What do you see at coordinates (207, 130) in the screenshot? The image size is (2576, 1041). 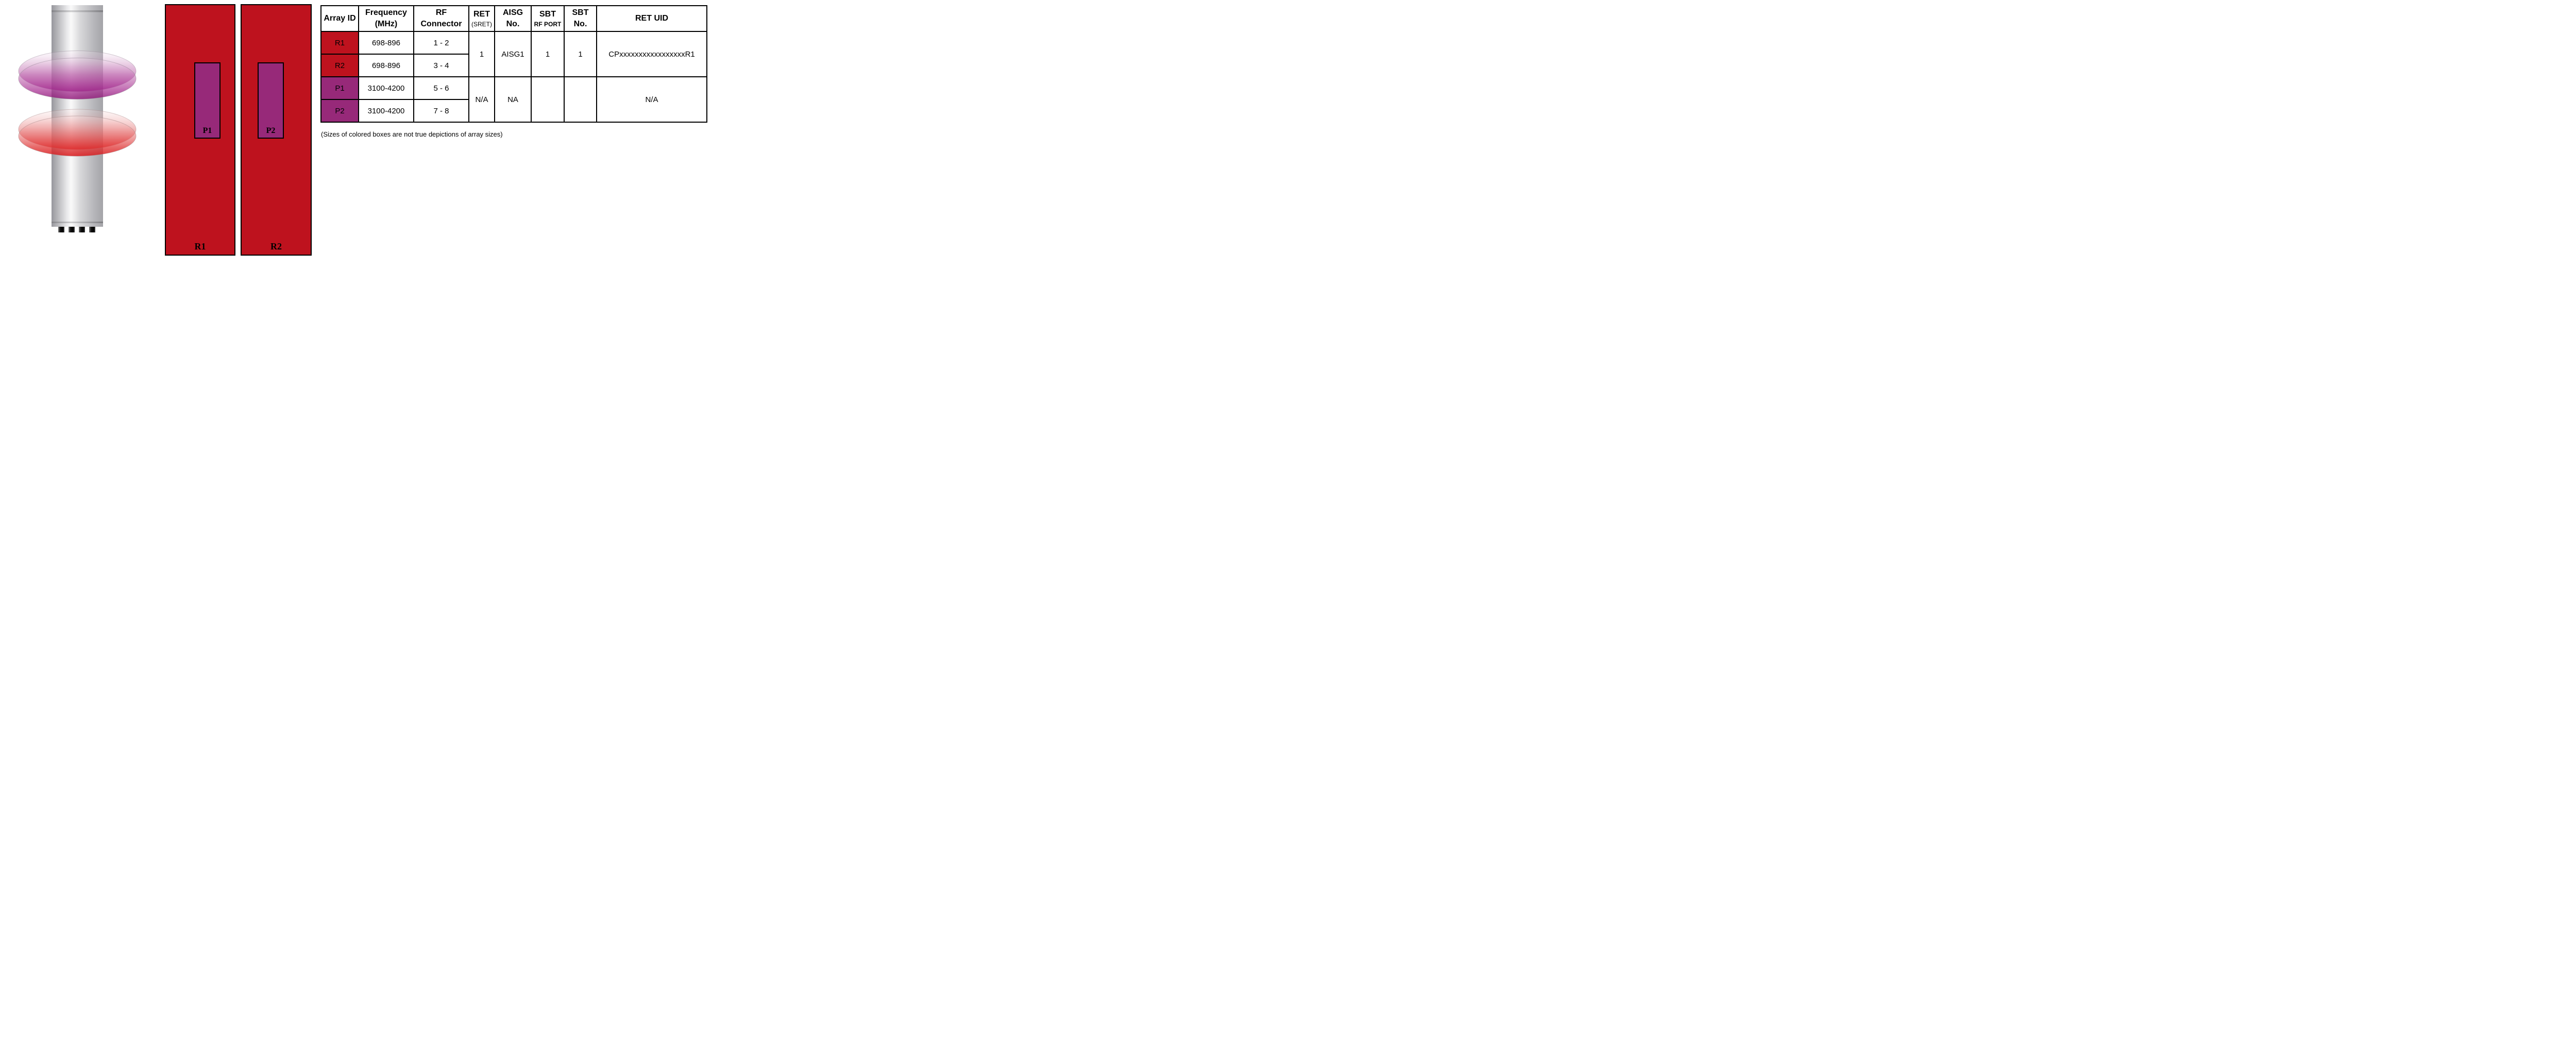 I see `subarray-label-p1: P1` at bounding box center [207, 130].